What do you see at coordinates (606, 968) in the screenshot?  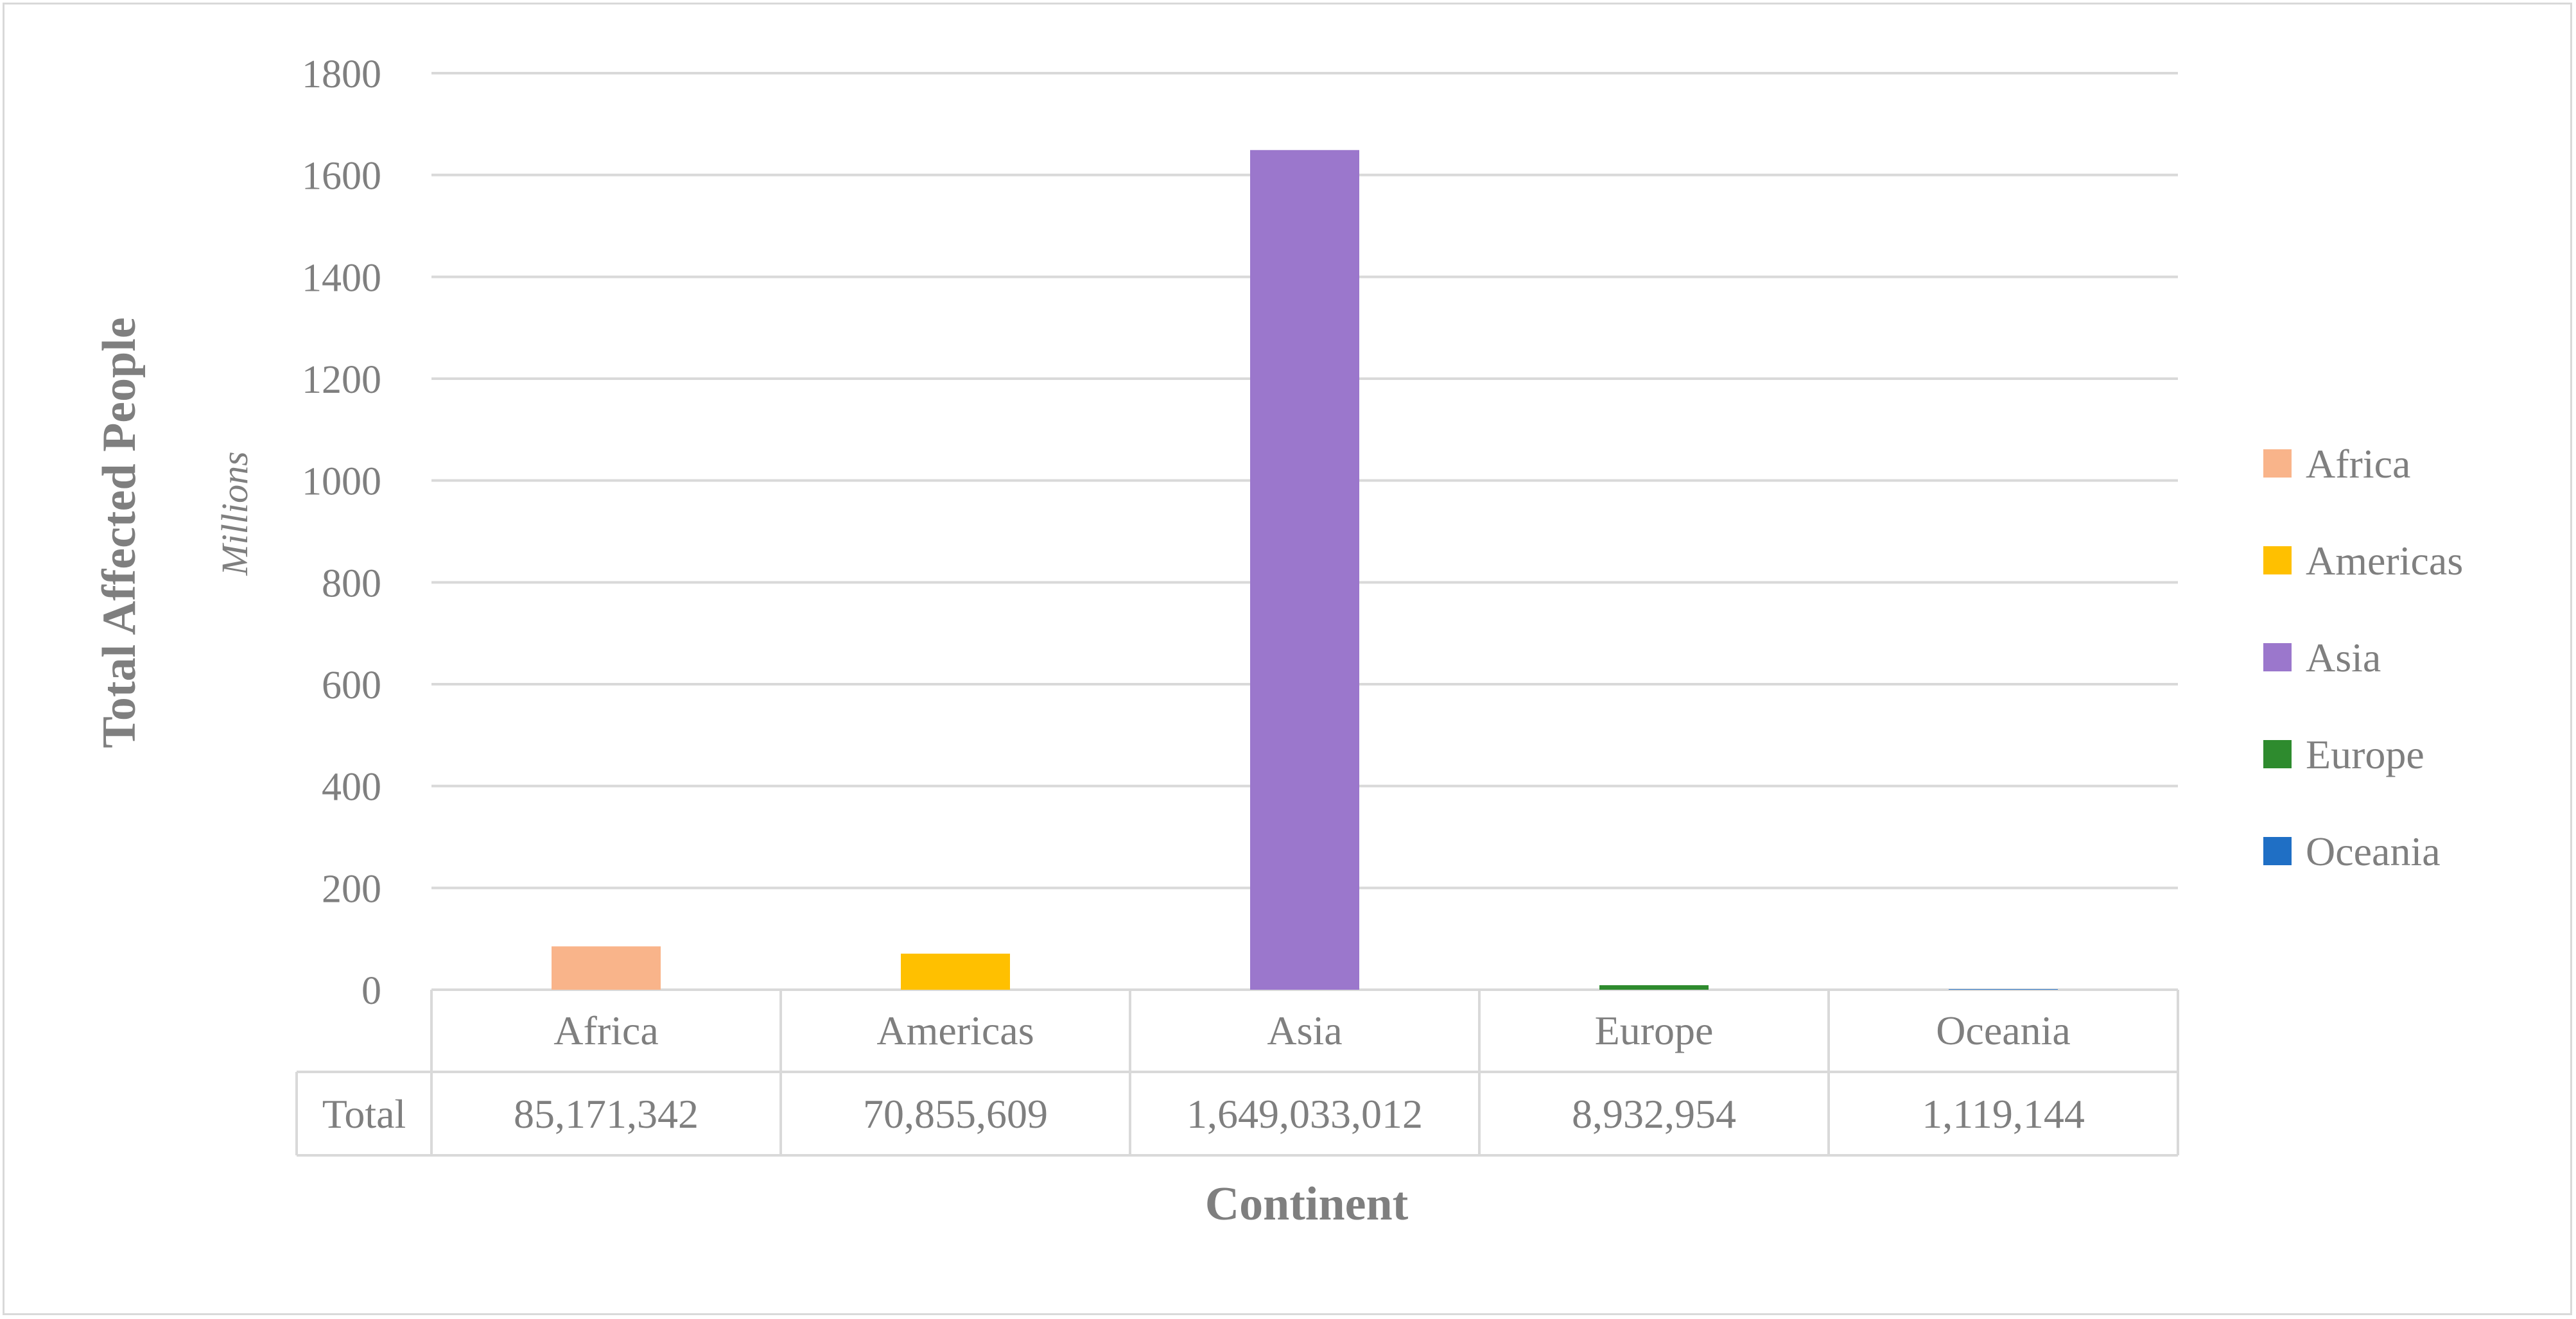 I see `bar-africa` at bounding box center [606, 968].